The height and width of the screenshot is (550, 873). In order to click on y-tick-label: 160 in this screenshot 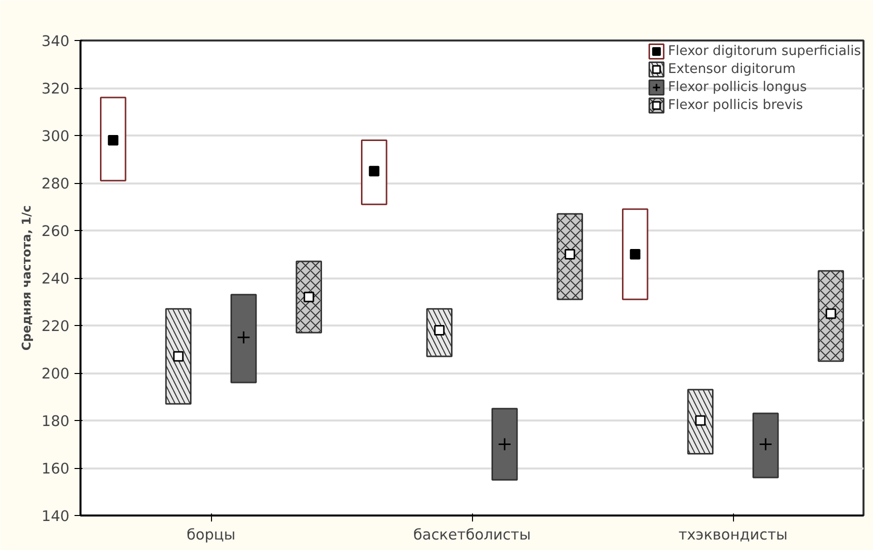, I will do `click(56, 469)`.